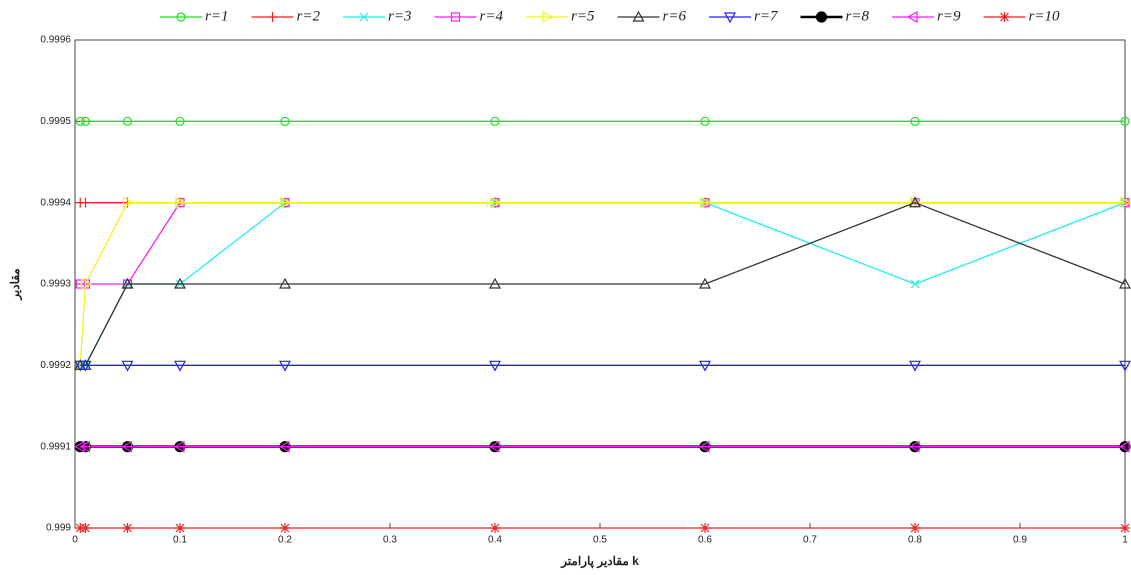 Image resolution: width=1131 pixels, height=575 pixels. Describe the element at coordinates (705, 540) in the screenshot. I see `x-tick-label: 0.6` at that location.